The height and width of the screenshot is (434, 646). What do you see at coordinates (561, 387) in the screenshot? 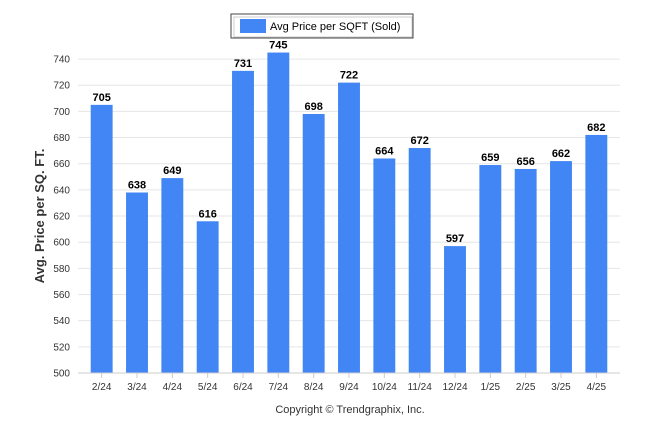
I see `x-tick-label: 3/25` at bounding box center [561, 387].